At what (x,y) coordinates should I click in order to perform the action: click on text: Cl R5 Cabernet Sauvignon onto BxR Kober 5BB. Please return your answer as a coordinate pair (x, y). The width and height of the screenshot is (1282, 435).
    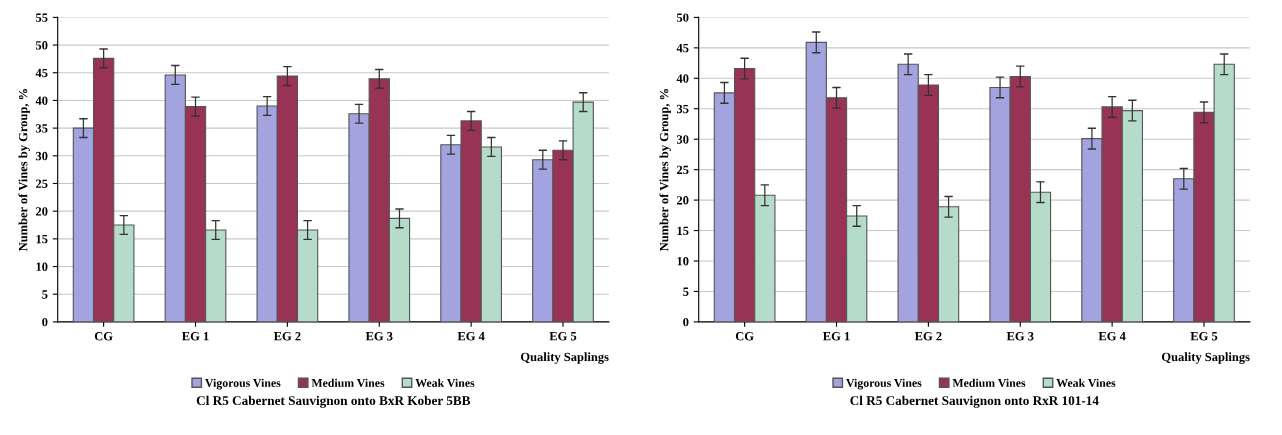
    Looking at the image, I should click on (333, 401).